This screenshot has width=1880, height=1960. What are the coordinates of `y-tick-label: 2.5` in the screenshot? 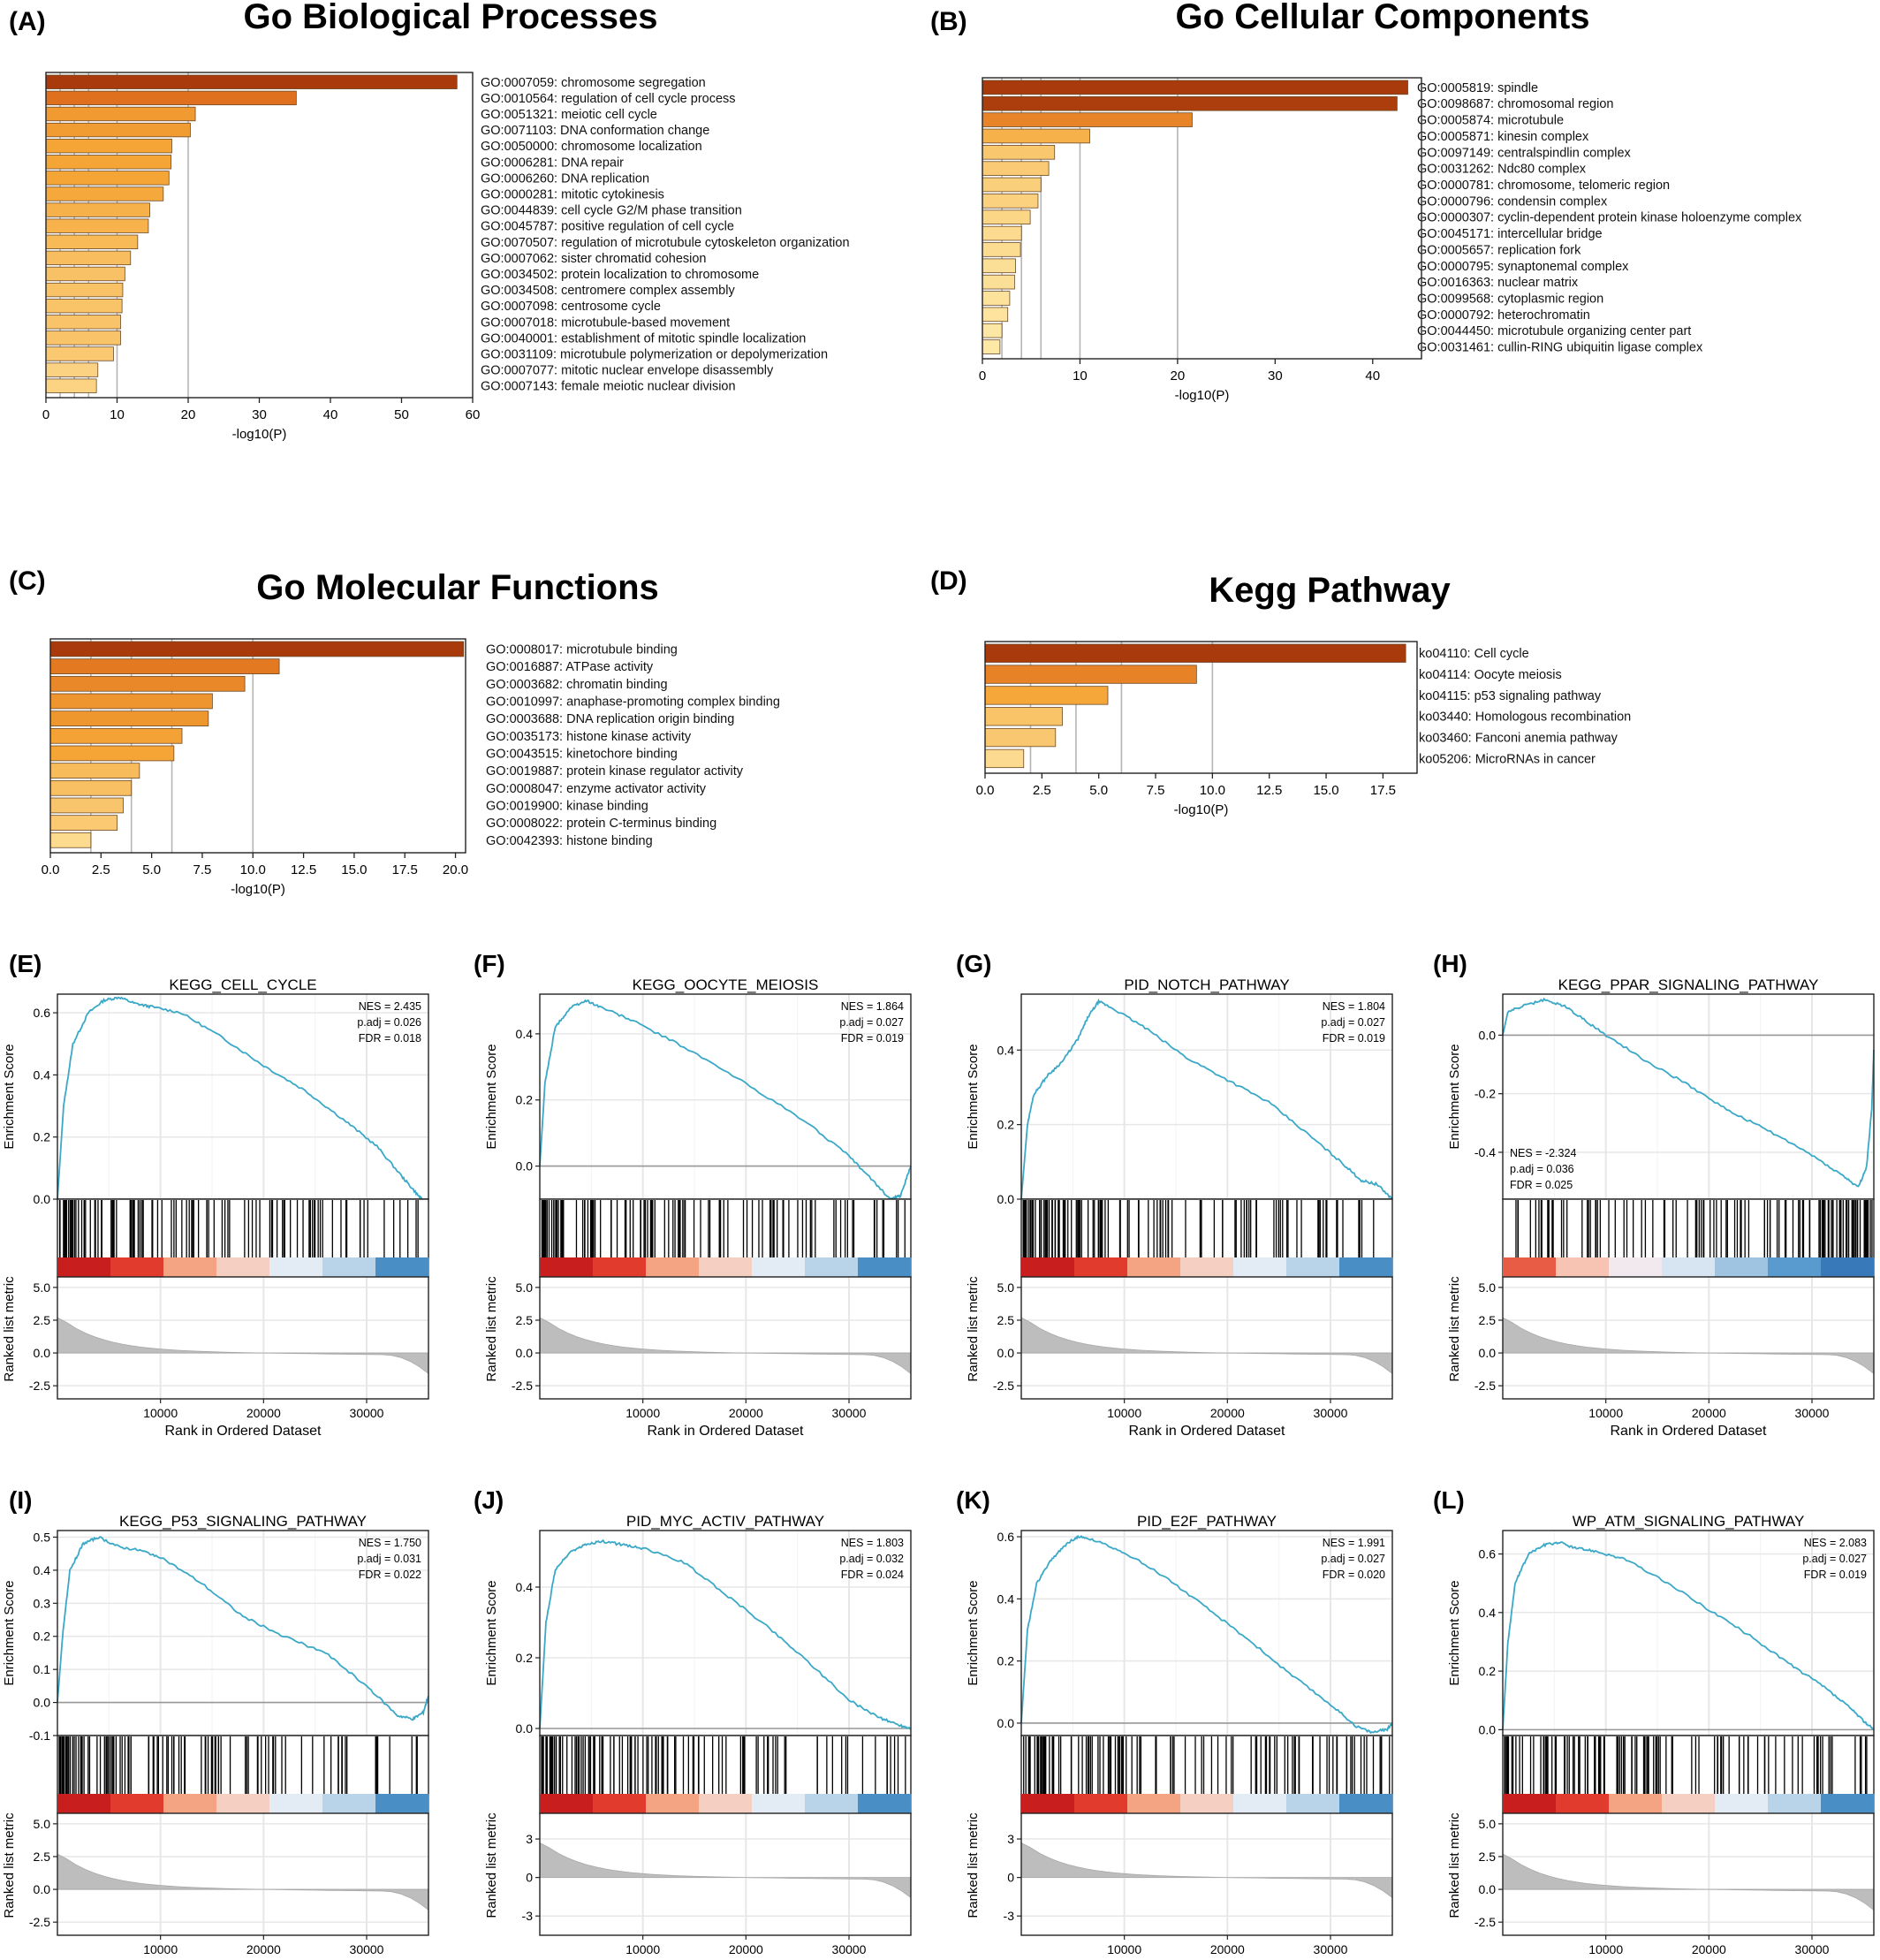 It's located at (525, 1320).